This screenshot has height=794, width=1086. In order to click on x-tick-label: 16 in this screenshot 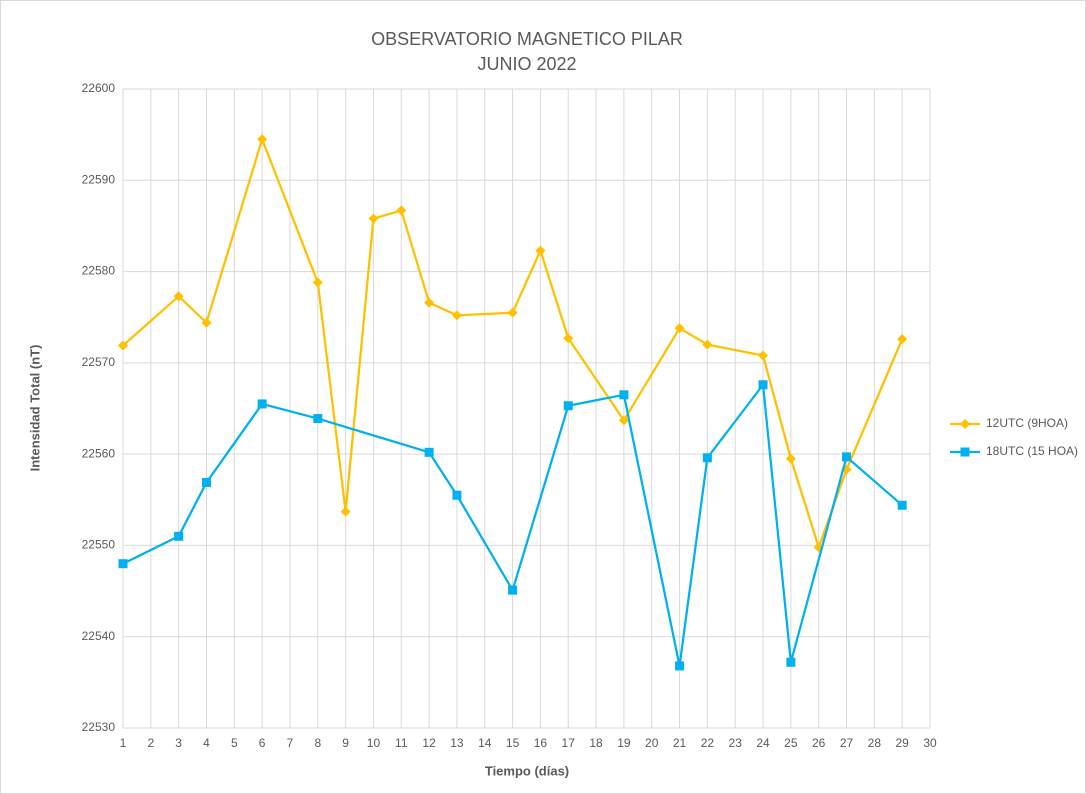, I will do `click(541, 743)`.